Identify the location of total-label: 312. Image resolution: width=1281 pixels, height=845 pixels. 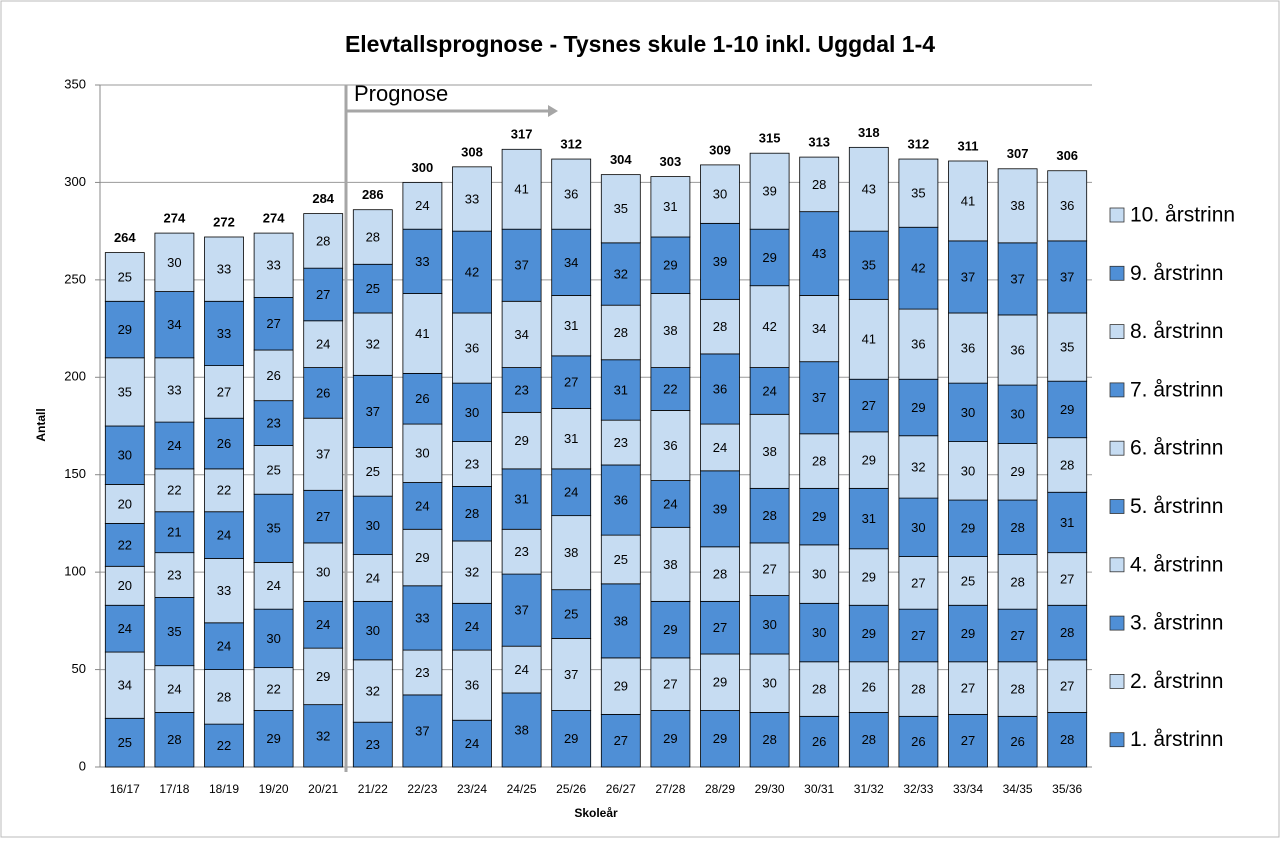
(571, 143).